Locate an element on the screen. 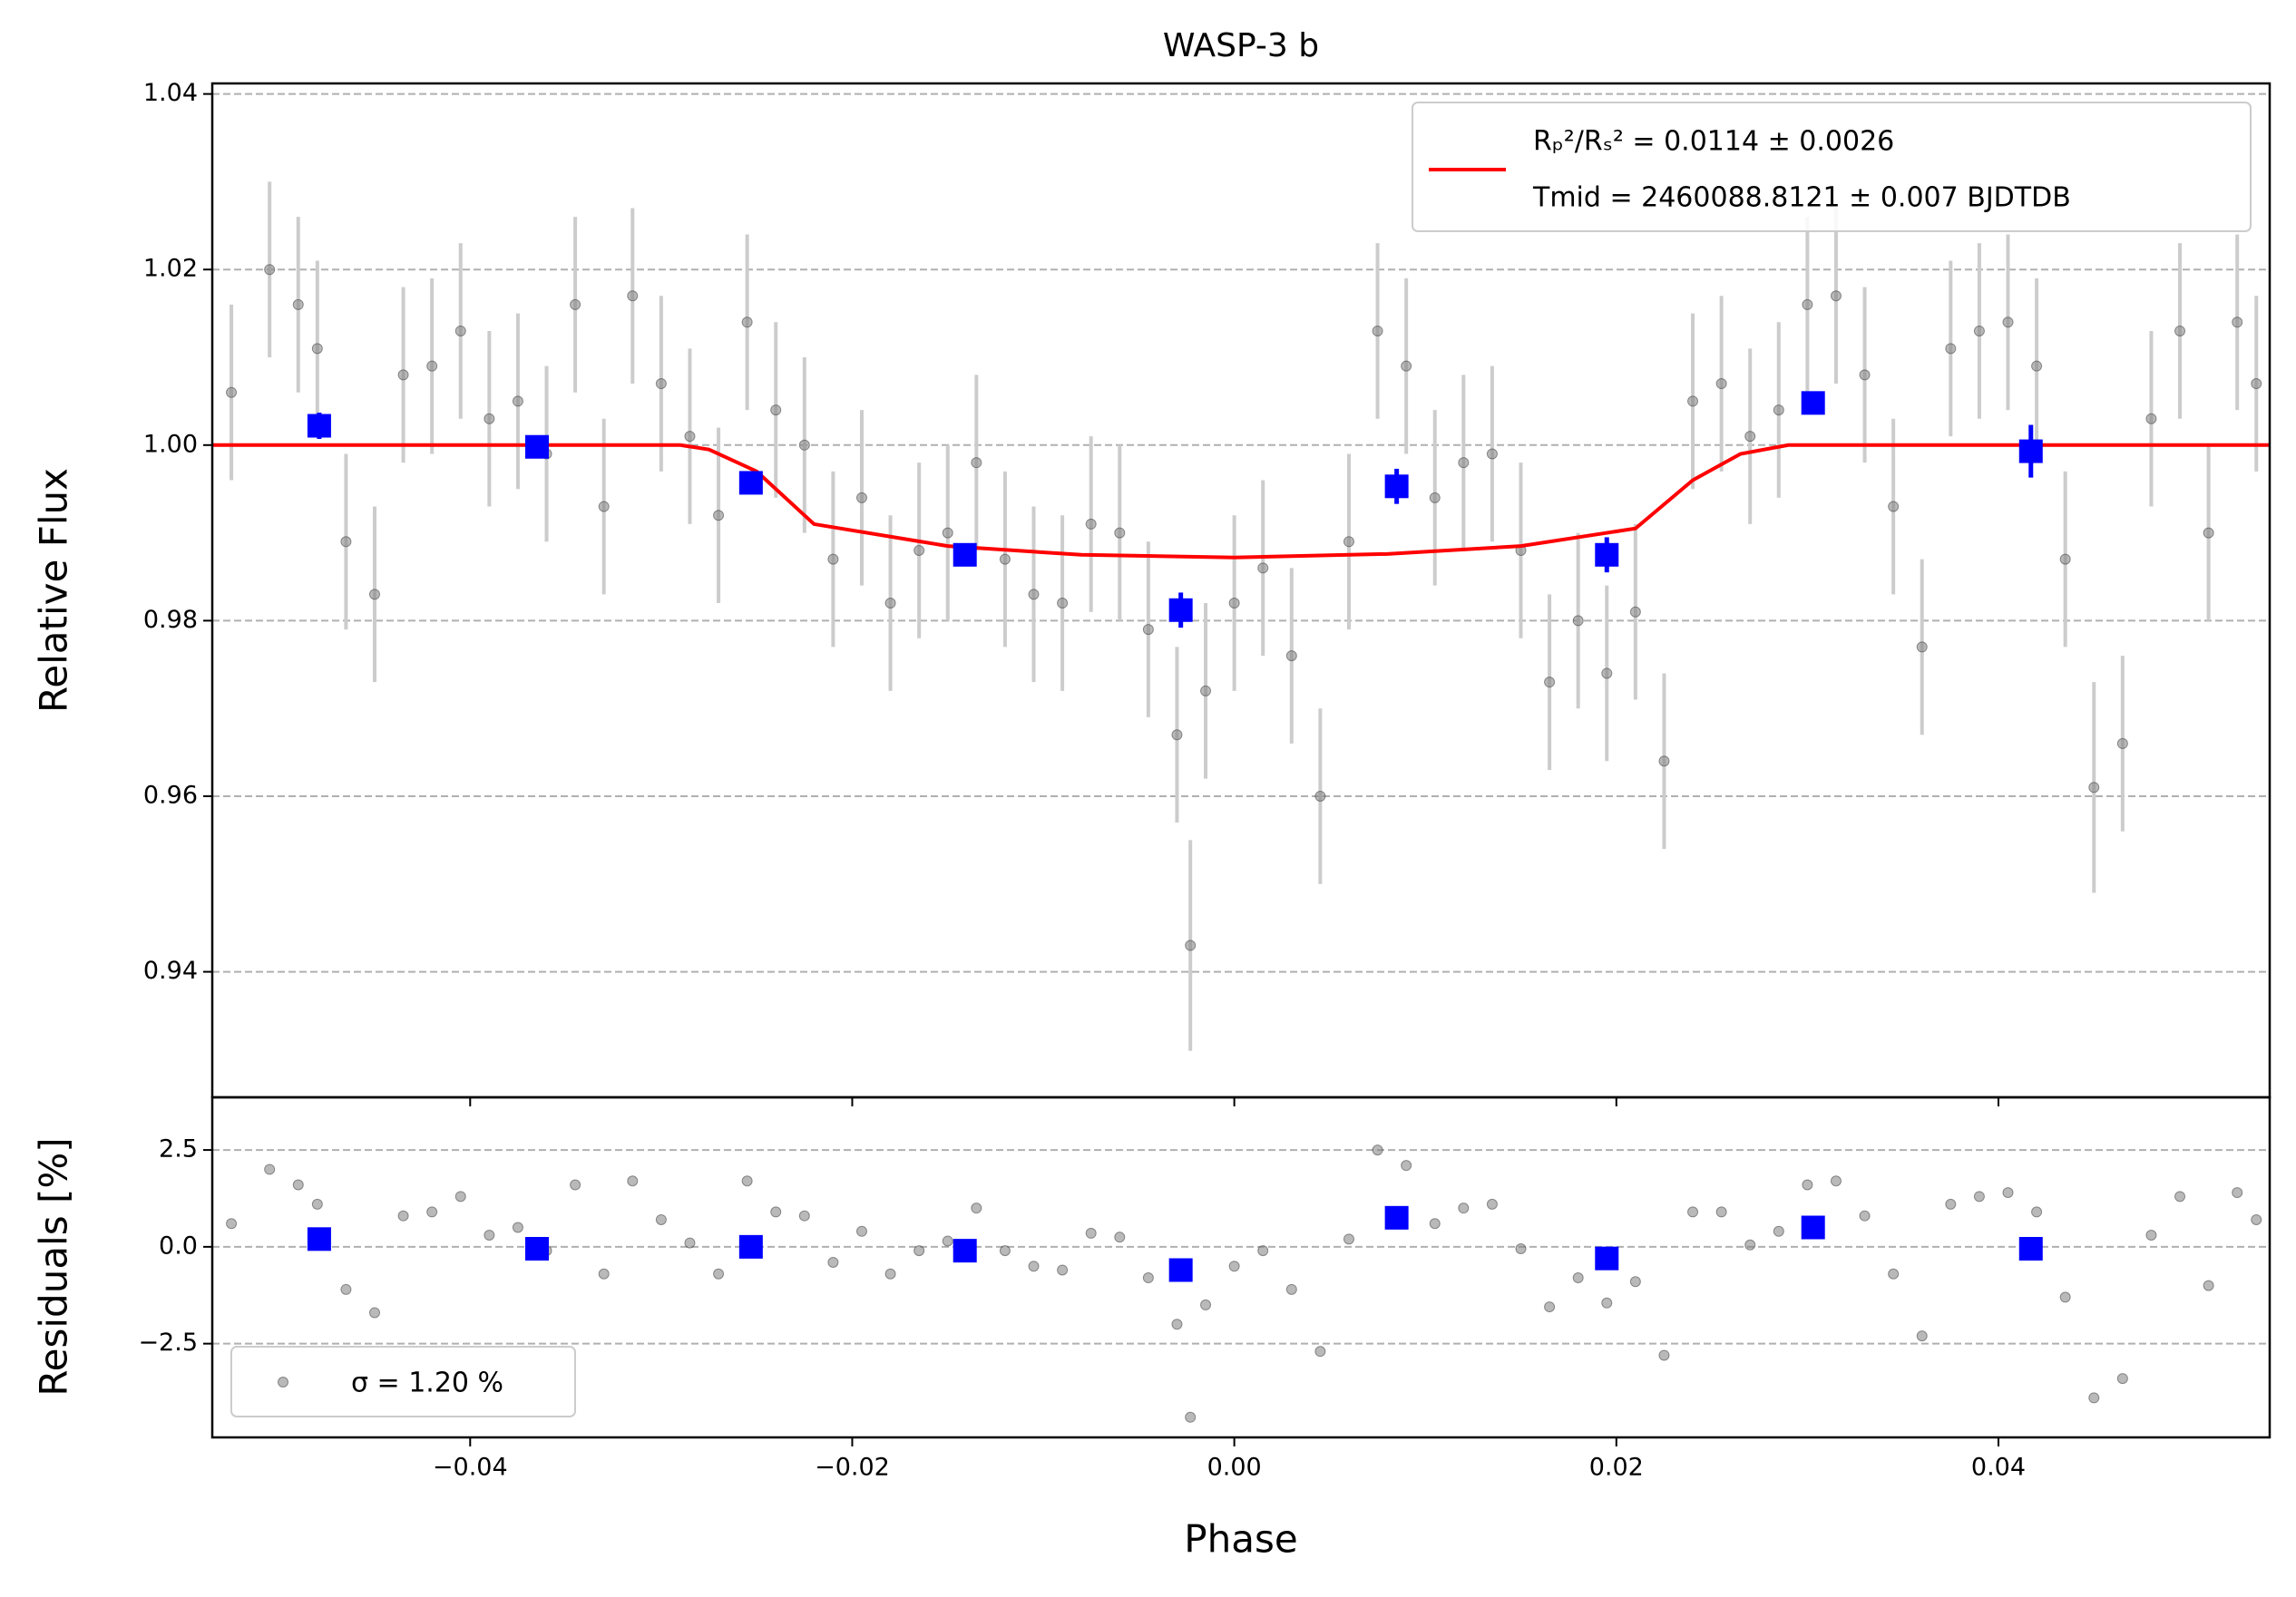 The image size is (2296, 1597). y-tick-label: −2.5 is located at coordinates (168, 1343).